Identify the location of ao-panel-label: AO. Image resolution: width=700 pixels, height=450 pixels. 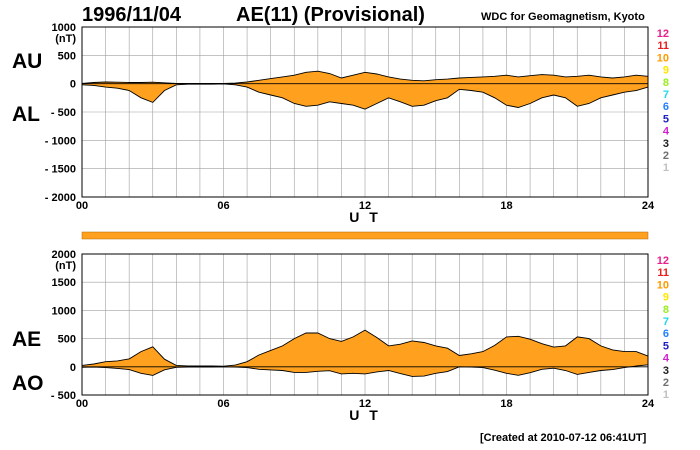
(28, 383).